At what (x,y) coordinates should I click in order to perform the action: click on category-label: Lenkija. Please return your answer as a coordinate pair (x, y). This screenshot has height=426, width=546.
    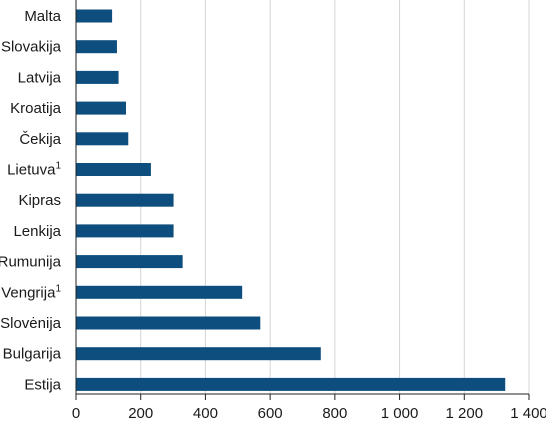
    Looking at the image, I should click on (37, 231).